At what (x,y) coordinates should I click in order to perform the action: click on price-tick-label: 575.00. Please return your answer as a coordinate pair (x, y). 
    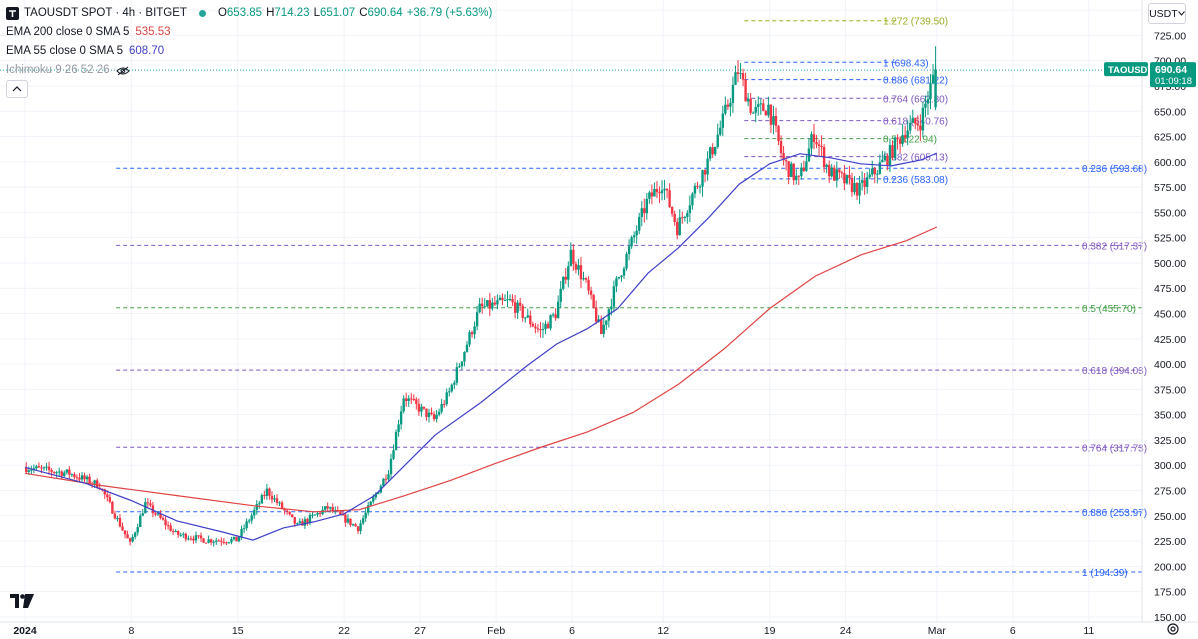
    Looking at the image, I should click on (1170, 188).